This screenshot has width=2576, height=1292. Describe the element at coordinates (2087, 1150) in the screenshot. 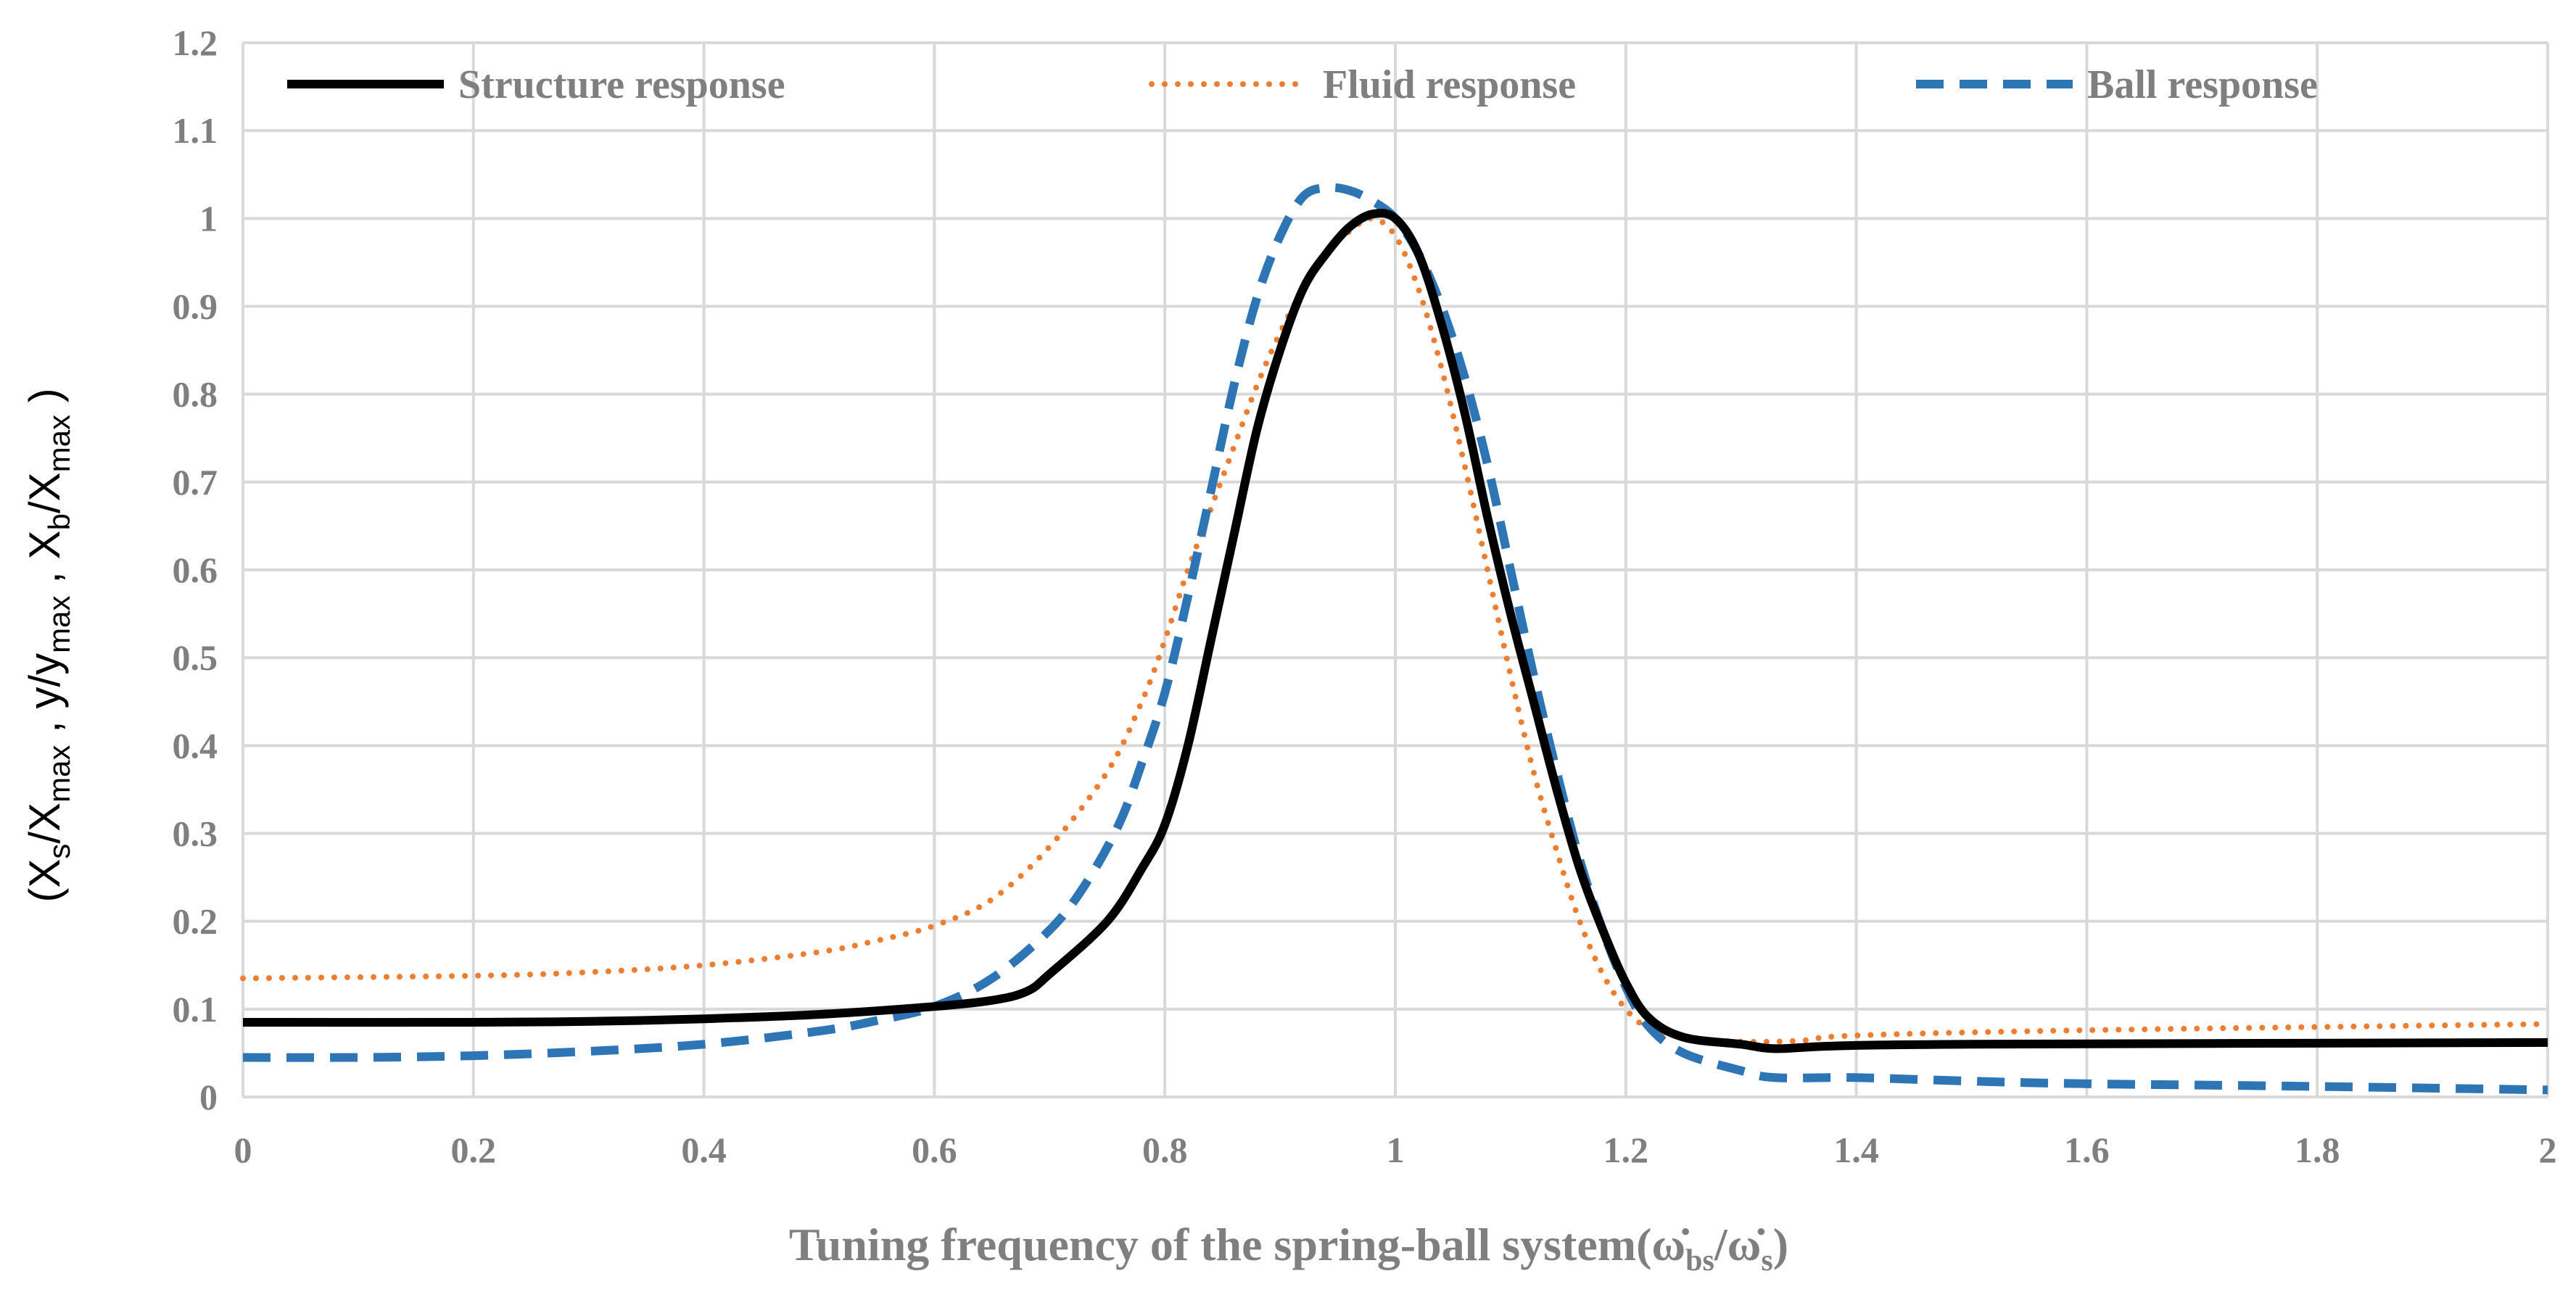

I see `x-tick-label: 1.6` at that location.